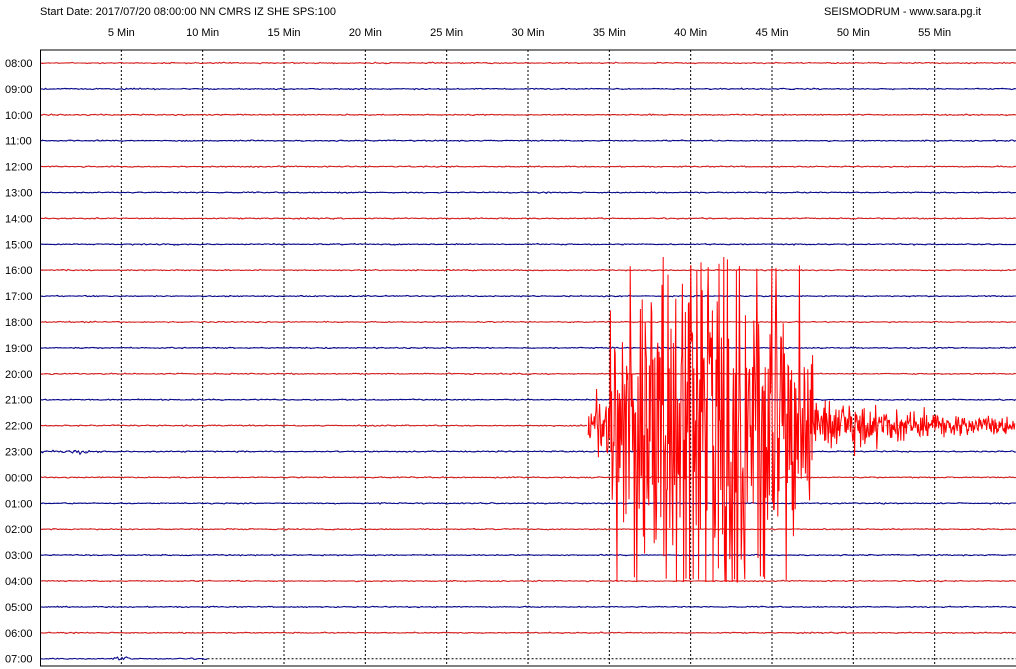  What do you see at coordinates (527, 33) in the screenshot?
I see `x-tick-label: 30 Min` at bounding box center [527, 33].